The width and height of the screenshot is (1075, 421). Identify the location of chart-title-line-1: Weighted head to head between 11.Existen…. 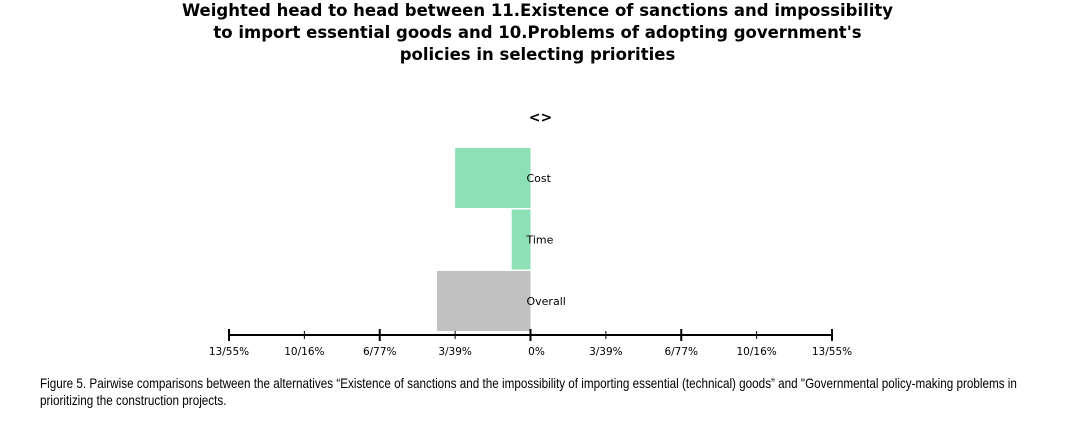
(537, 10).